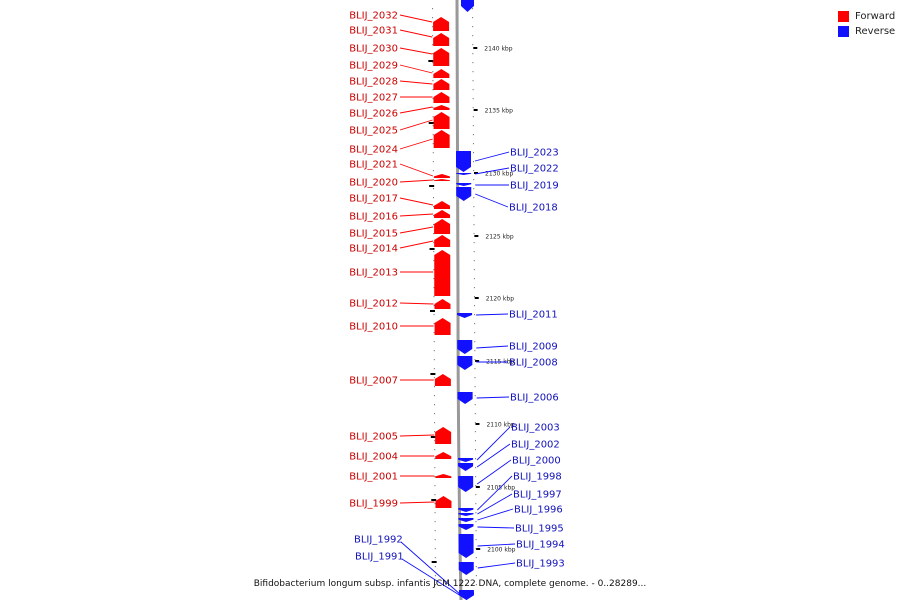 The width and height of the screenshot is (900, 600). Describe the element at coordinates (373, 150) in the screenshot. I see `gene-label: BLIJ_2024` at that location.